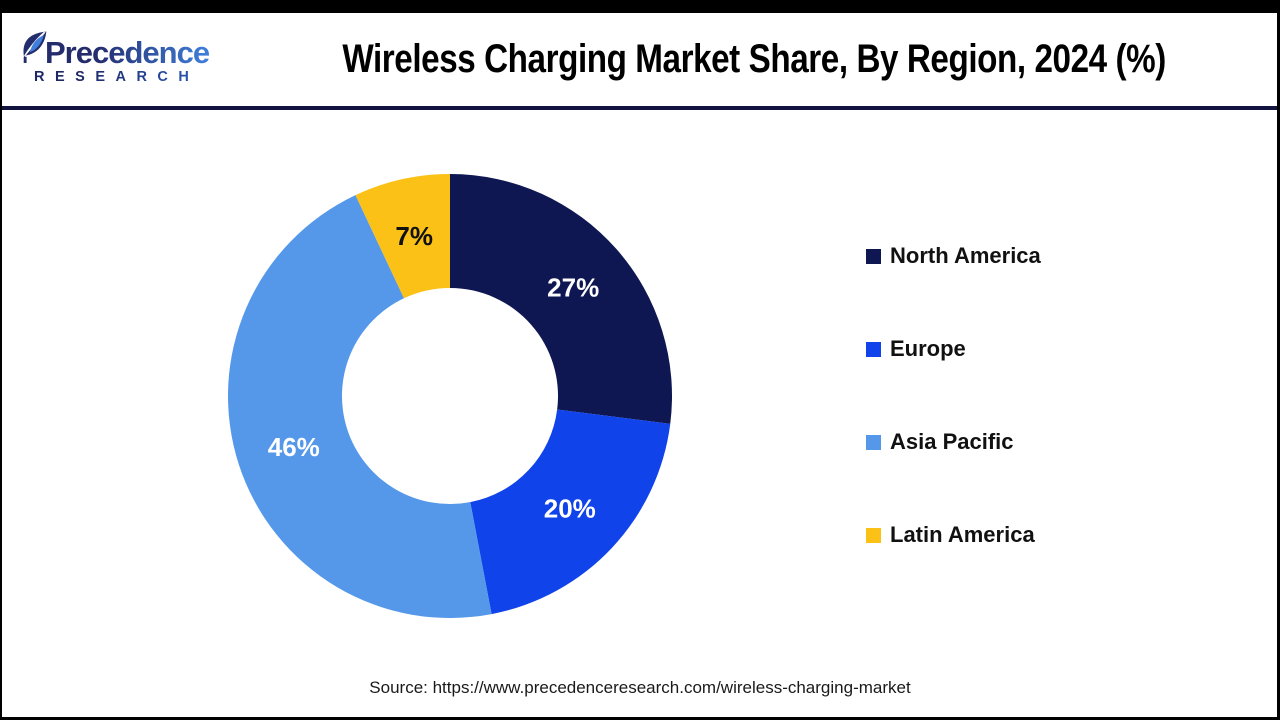  I want to click on precedence-research-logo: Precedence RESEARCH, so click(137, 58).